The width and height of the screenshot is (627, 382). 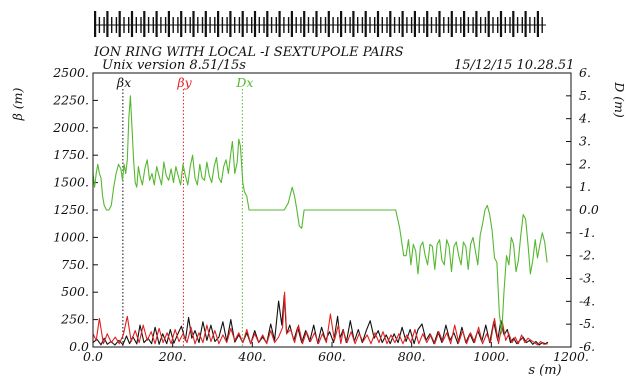 I want to click on x-tick-label: 600., so click(x=332, y=356).